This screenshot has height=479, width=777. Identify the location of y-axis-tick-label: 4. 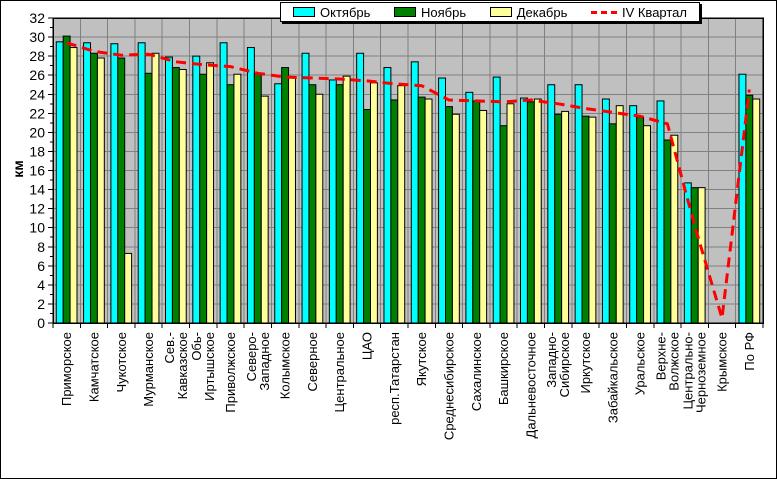
(41, 285).